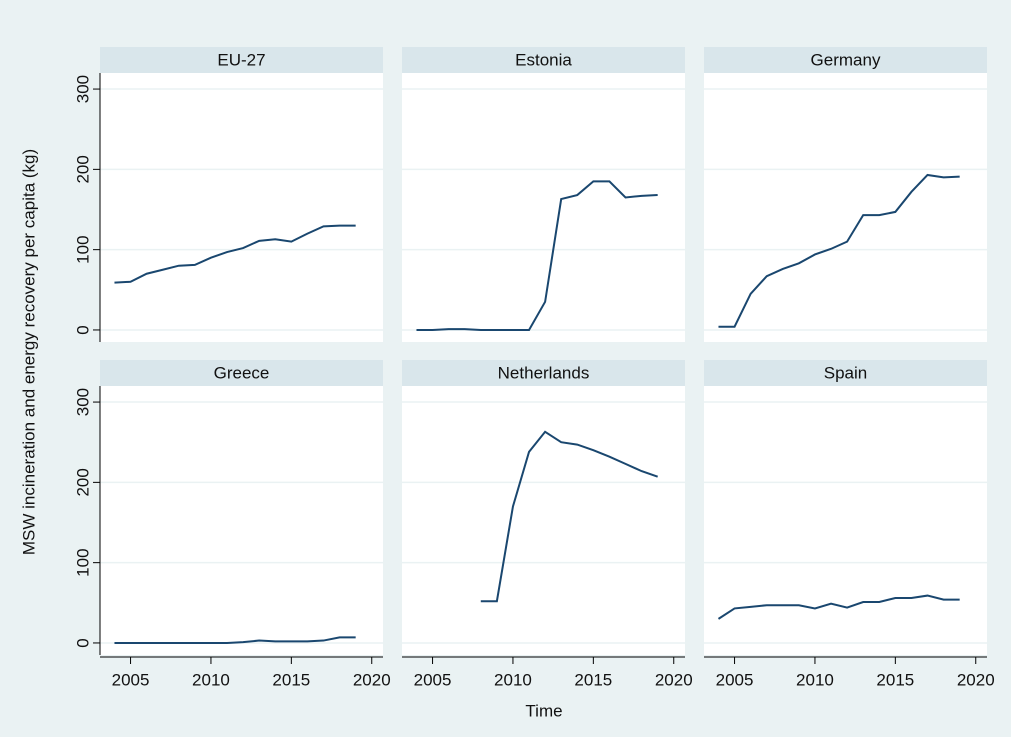  I want to click on panel-title: Netherlands, so click(544, 372).